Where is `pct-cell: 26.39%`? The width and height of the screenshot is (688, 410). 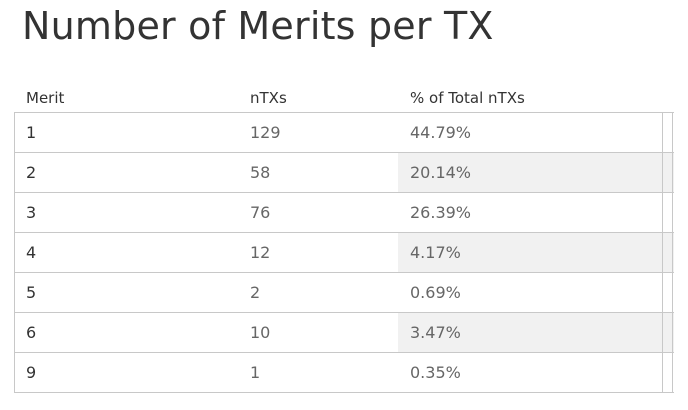
pct-cell: 26.39% is located at coordinates (441, 212).